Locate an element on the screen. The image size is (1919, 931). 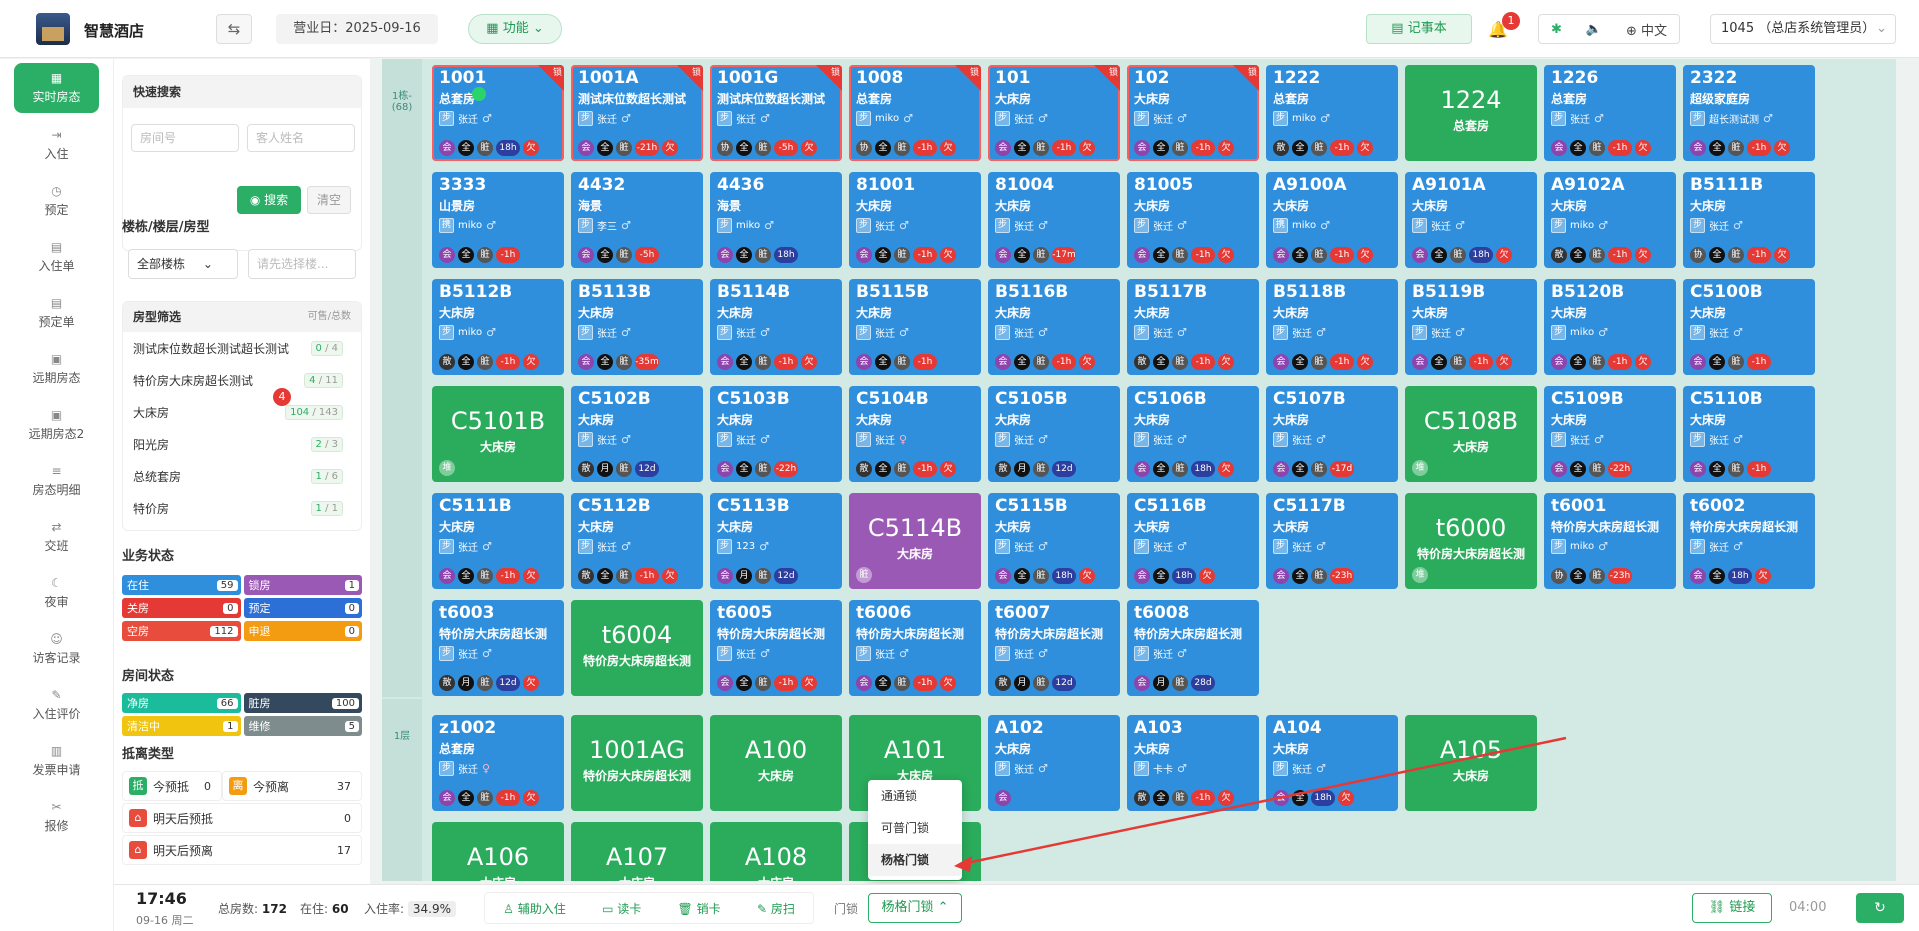
room-type-item: 特价房 1 / 1 is located at coordinates (242, 508).